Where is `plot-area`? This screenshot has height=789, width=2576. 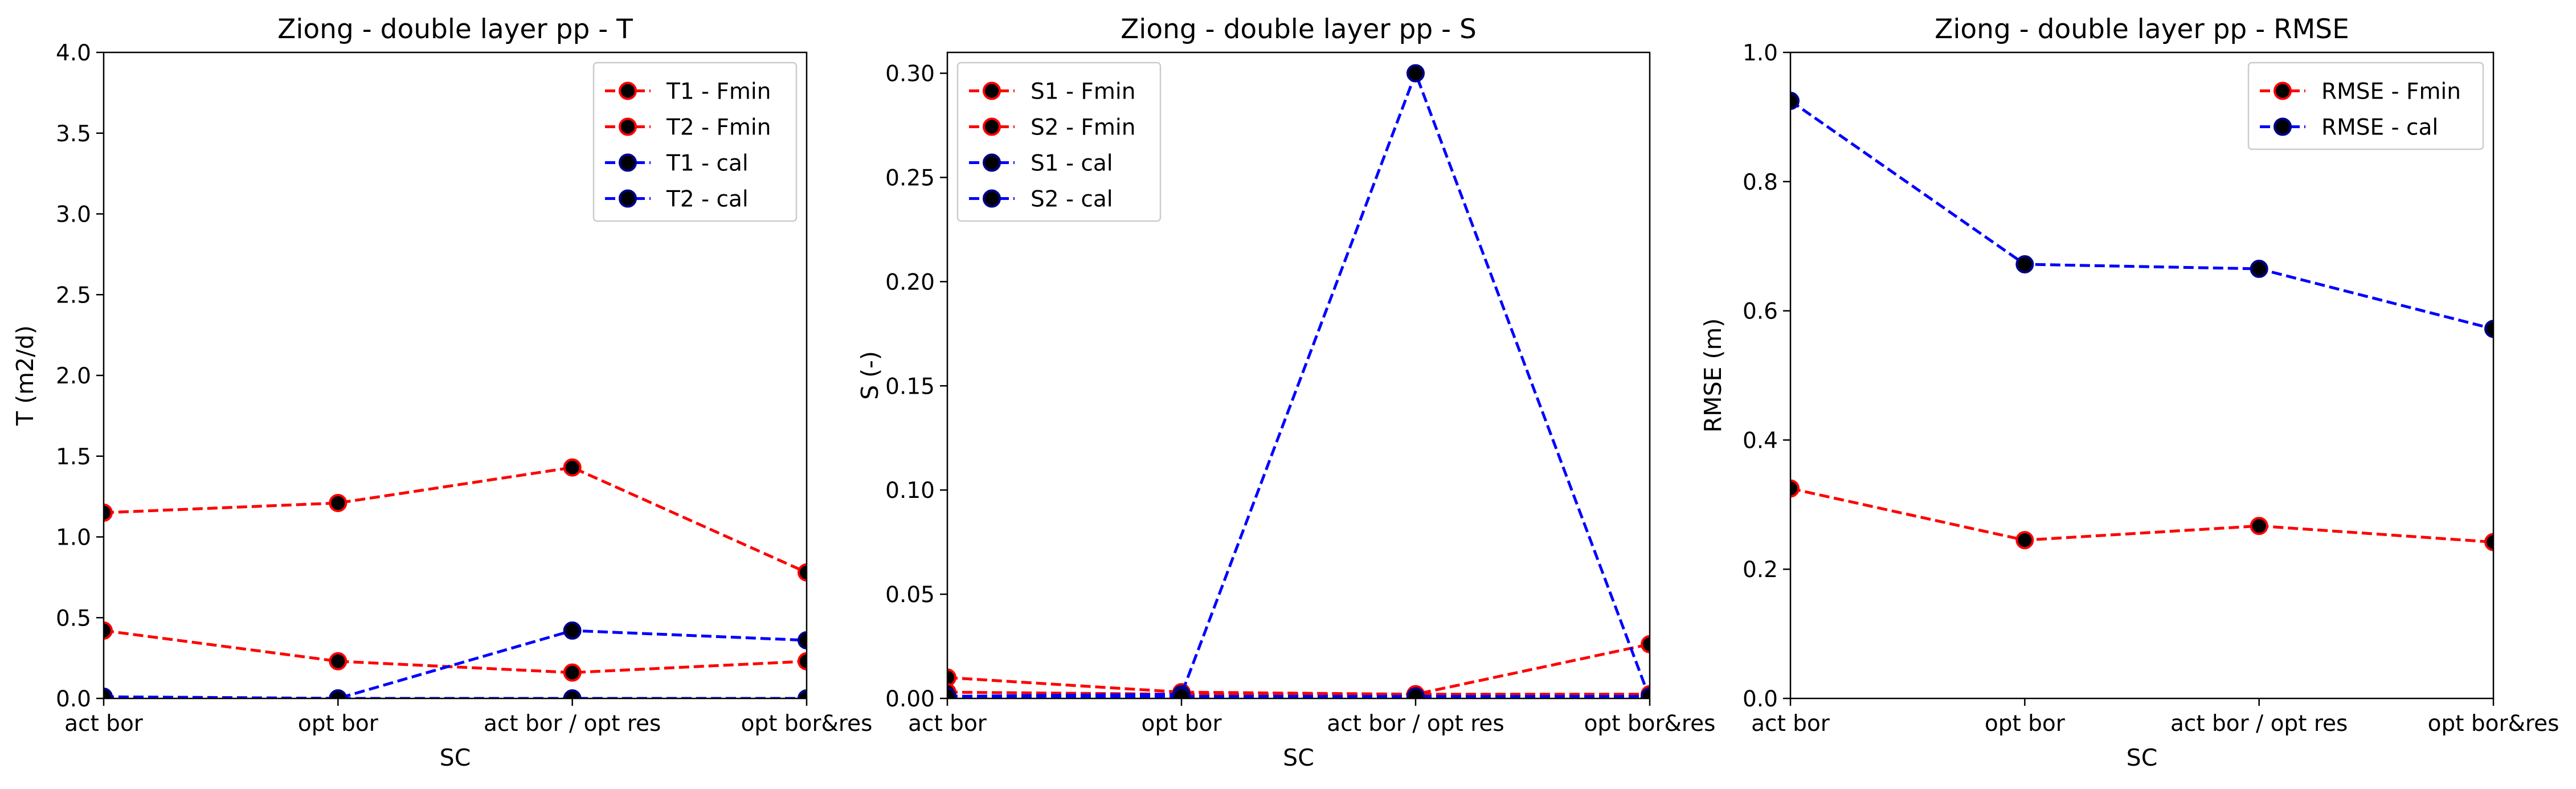 plot-area is located at coordinates (455, 578).